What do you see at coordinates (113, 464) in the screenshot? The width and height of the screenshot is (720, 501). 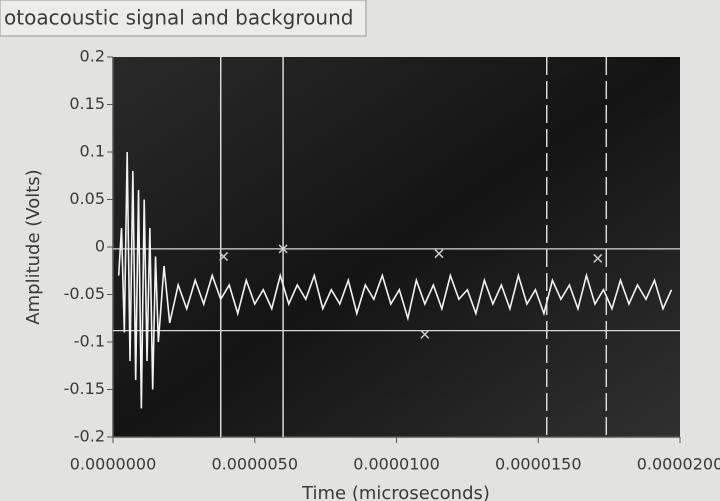 I see `x-tick-label: 0.0000000` at bounding box center [113, 464].